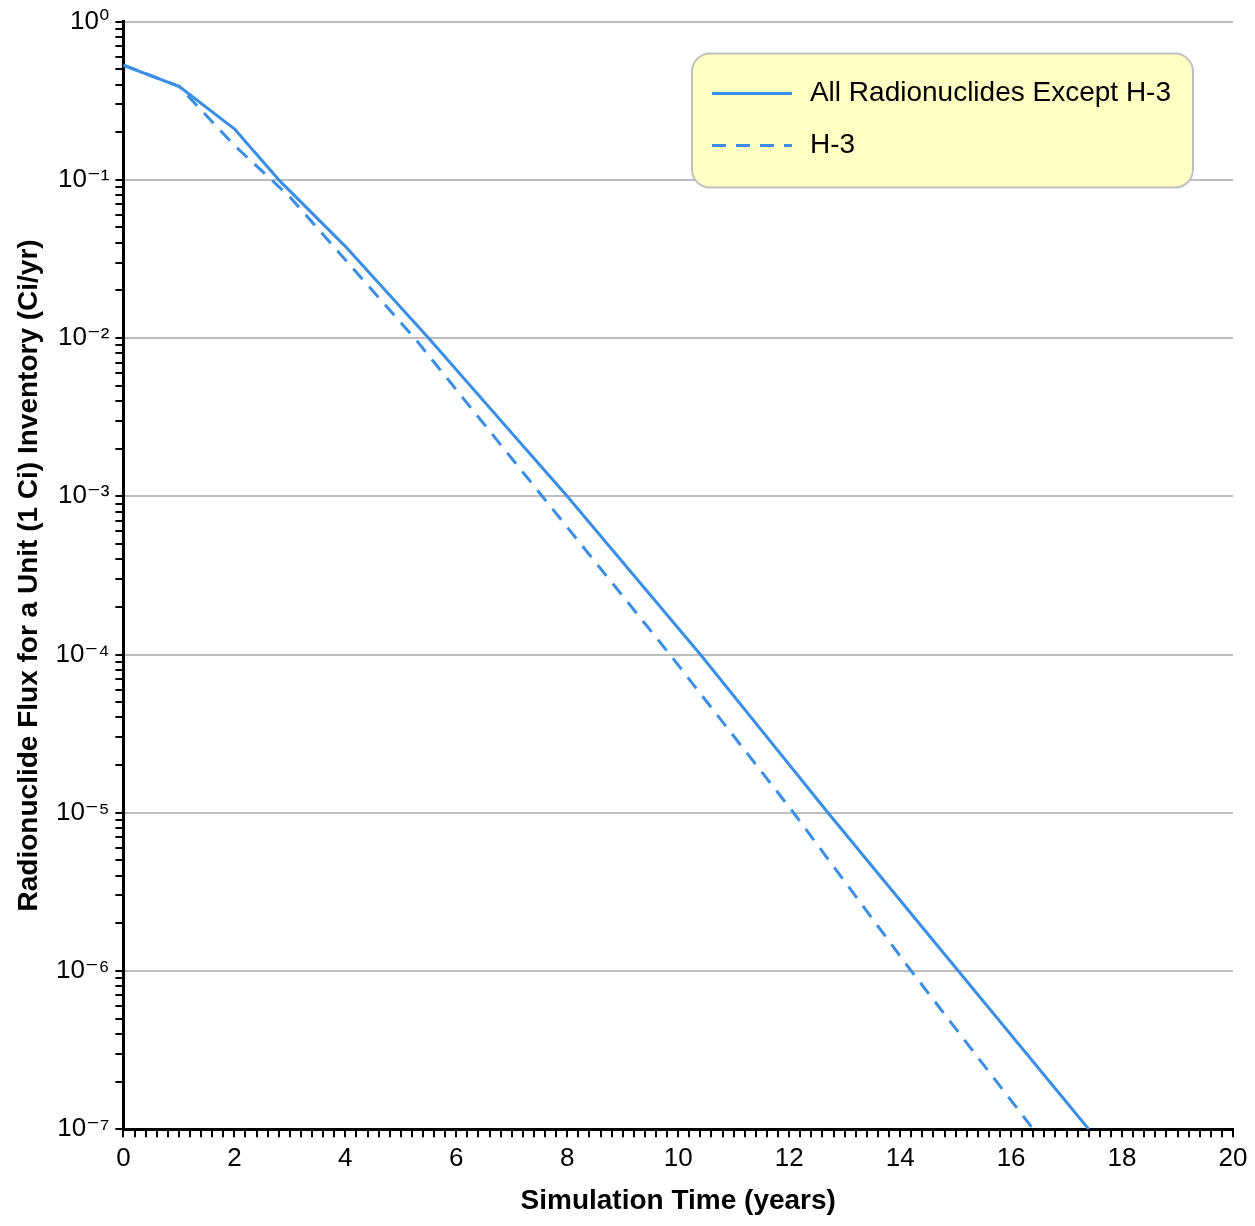 The height and width of the screenshot is (1226, 1255). I want to click on y-tick-label: 10⁻², so click(84, 336).